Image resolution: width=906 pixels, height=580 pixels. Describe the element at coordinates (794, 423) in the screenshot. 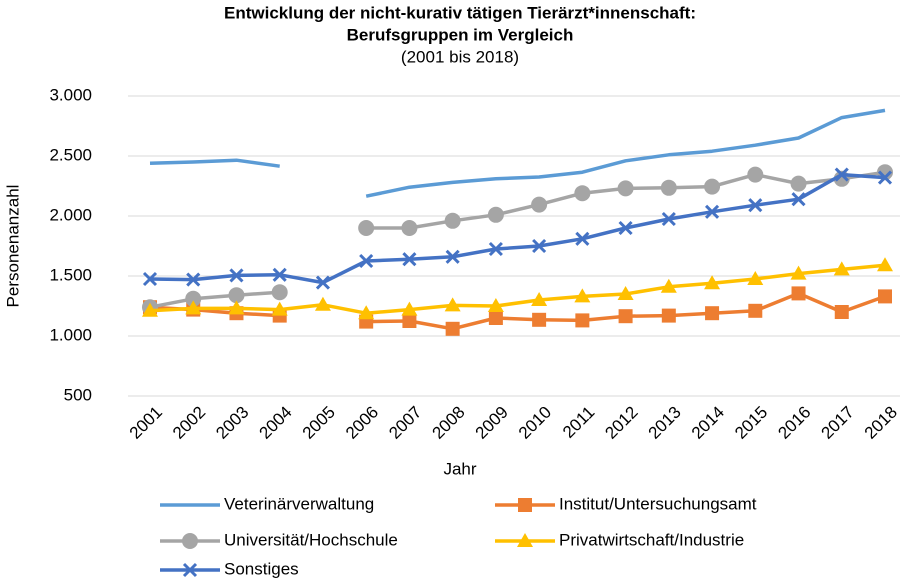

I see `x-tick-label: 2016` at that location.